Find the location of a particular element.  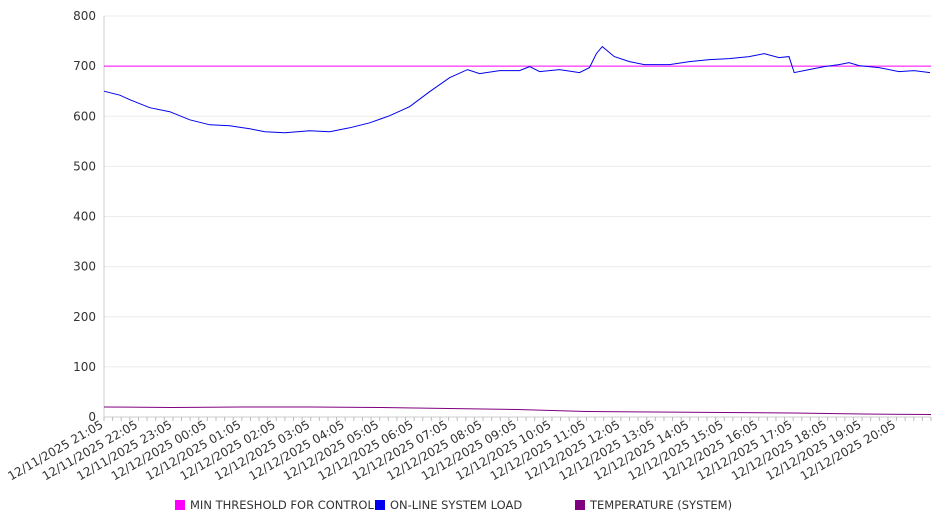

y-tick-label: 700 is located at coordinates (84, 66).